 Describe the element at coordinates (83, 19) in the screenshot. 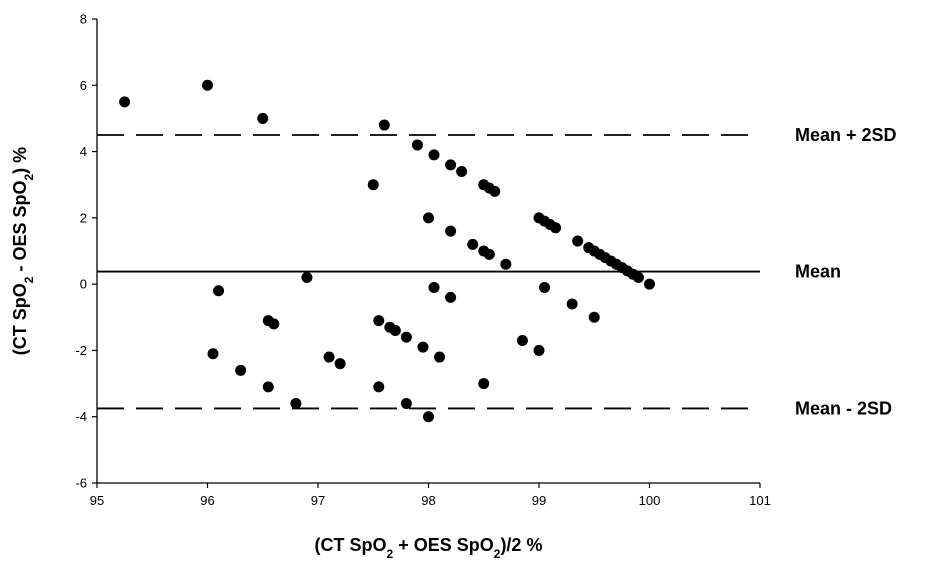

I see `y-tick-label: 8` at that location.